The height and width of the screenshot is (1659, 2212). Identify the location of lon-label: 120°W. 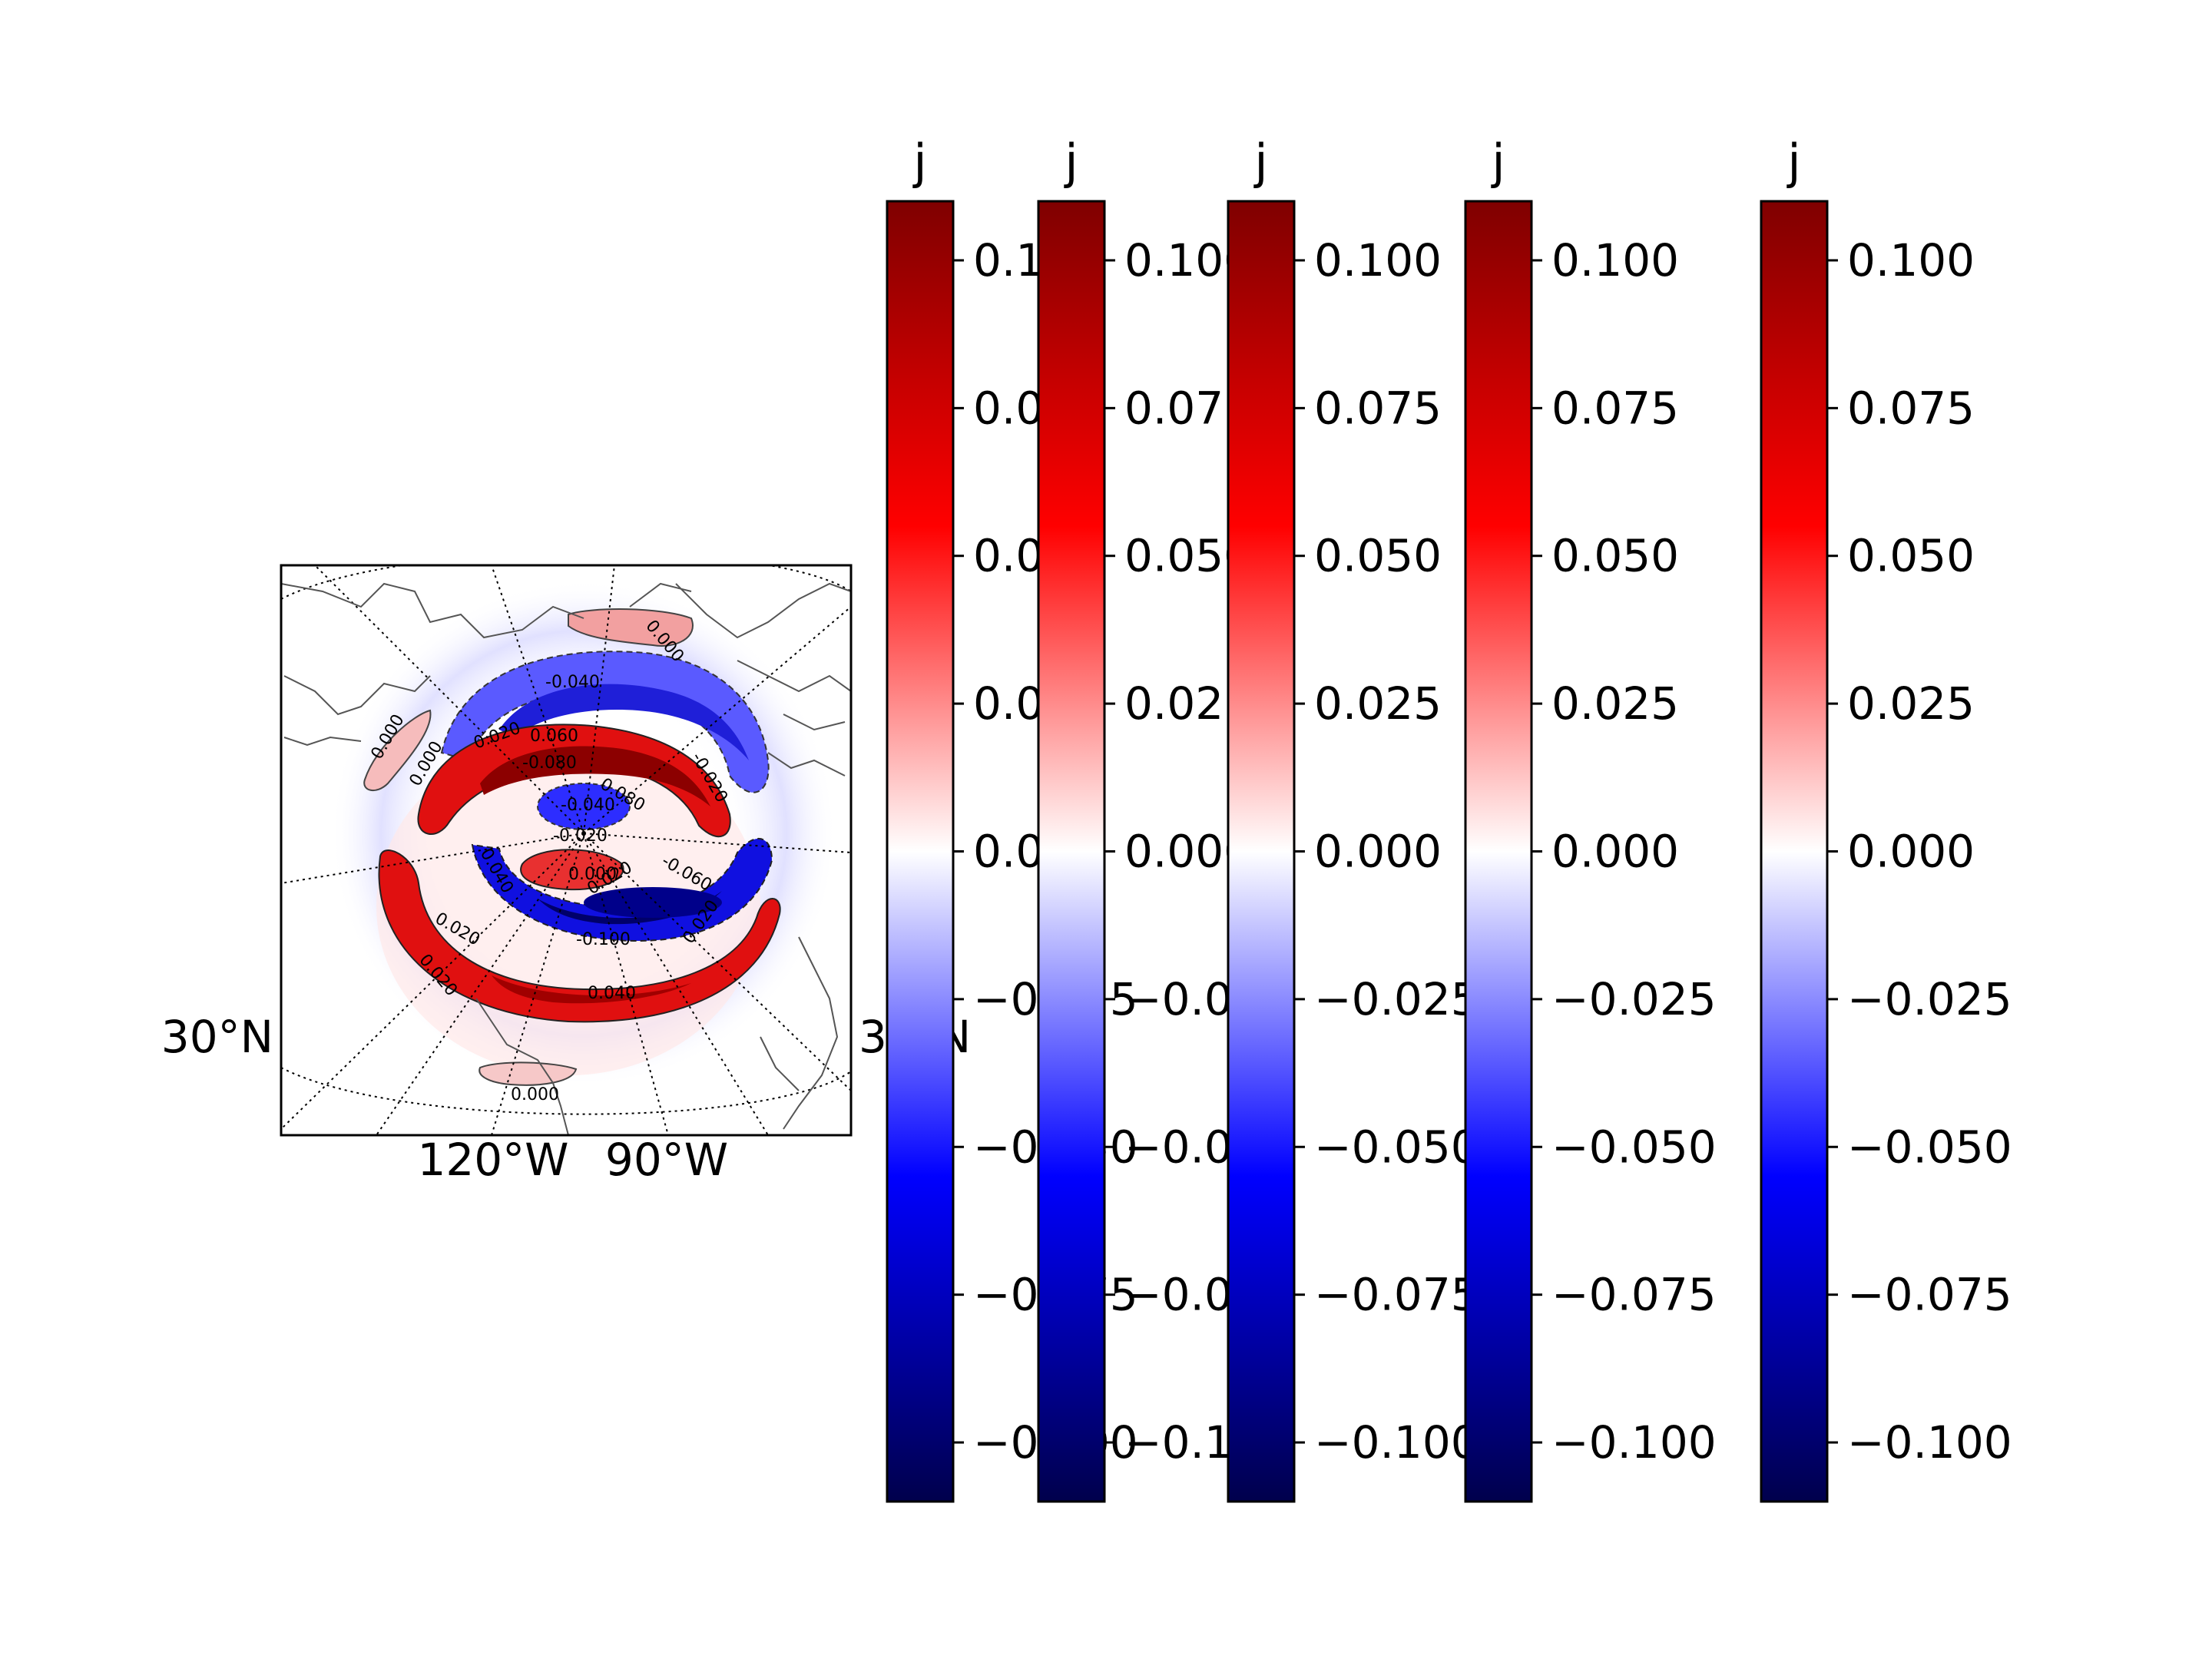
(493, 1160).